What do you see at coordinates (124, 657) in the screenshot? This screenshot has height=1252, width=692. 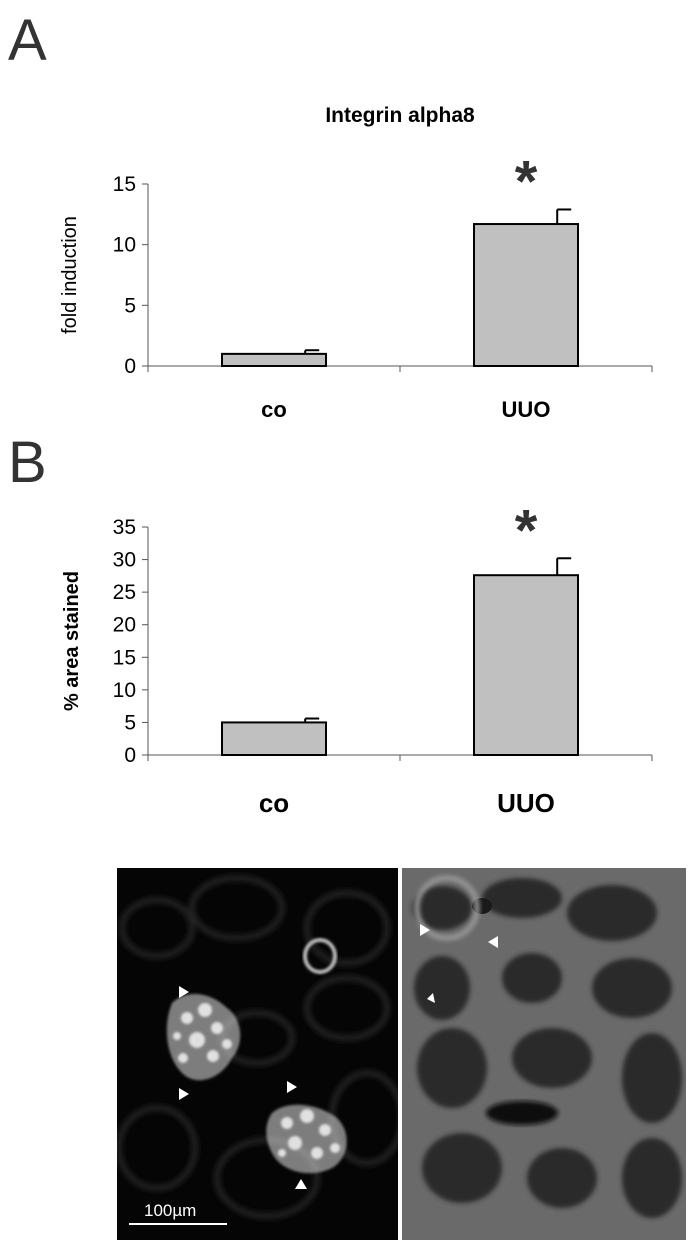 I see `chart-b-ytick-label: 15` at bounding box center [124, 657].